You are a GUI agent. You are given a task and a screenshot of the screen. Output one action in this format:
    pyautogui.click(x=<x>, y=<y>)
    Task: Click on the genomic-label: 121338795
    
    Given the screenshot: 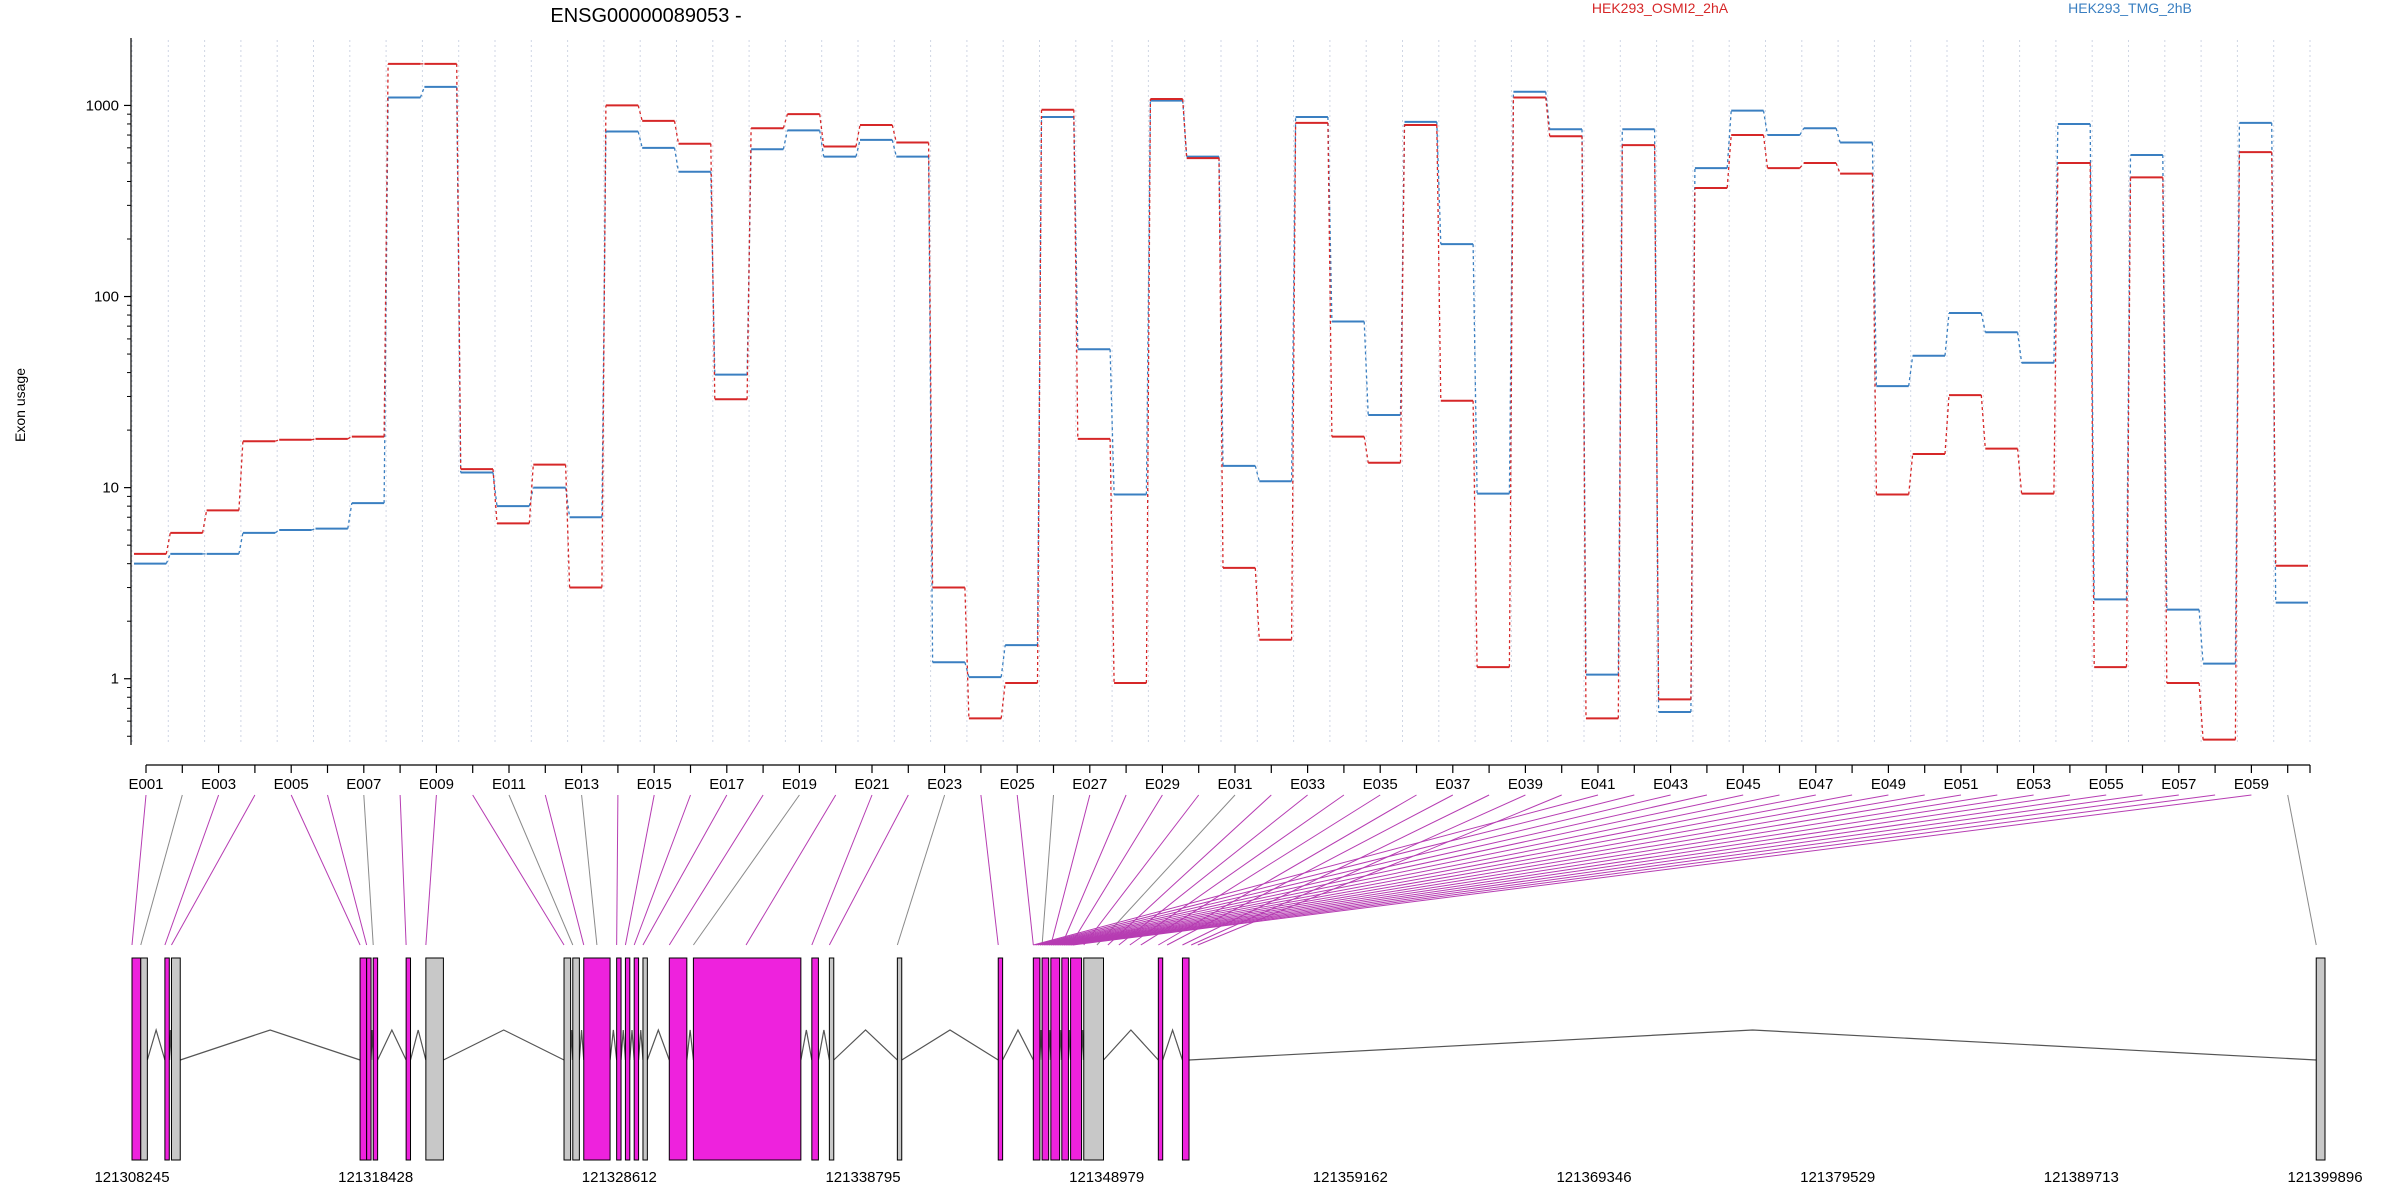 What is the action you would take?
    pyautogui.click(x=862, y=1177)
    